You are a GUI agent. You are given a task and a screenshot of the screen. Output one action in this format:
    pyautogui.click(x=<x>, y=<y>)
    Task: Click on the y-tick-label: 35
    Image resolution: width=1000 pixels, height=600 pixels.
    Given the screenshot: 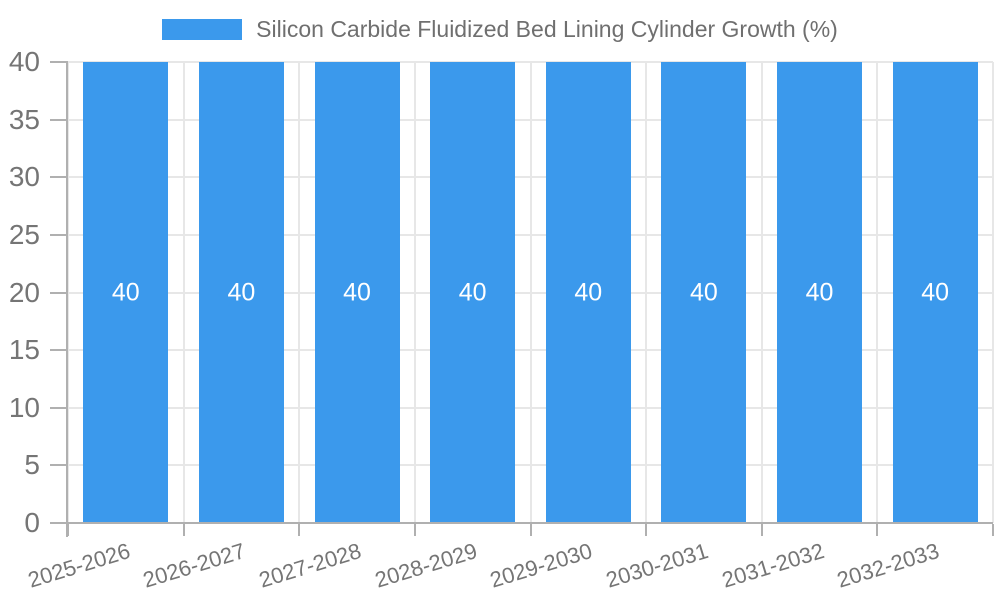 What is the action you would take?
    pyautogui.click(x=24, y=119)
    